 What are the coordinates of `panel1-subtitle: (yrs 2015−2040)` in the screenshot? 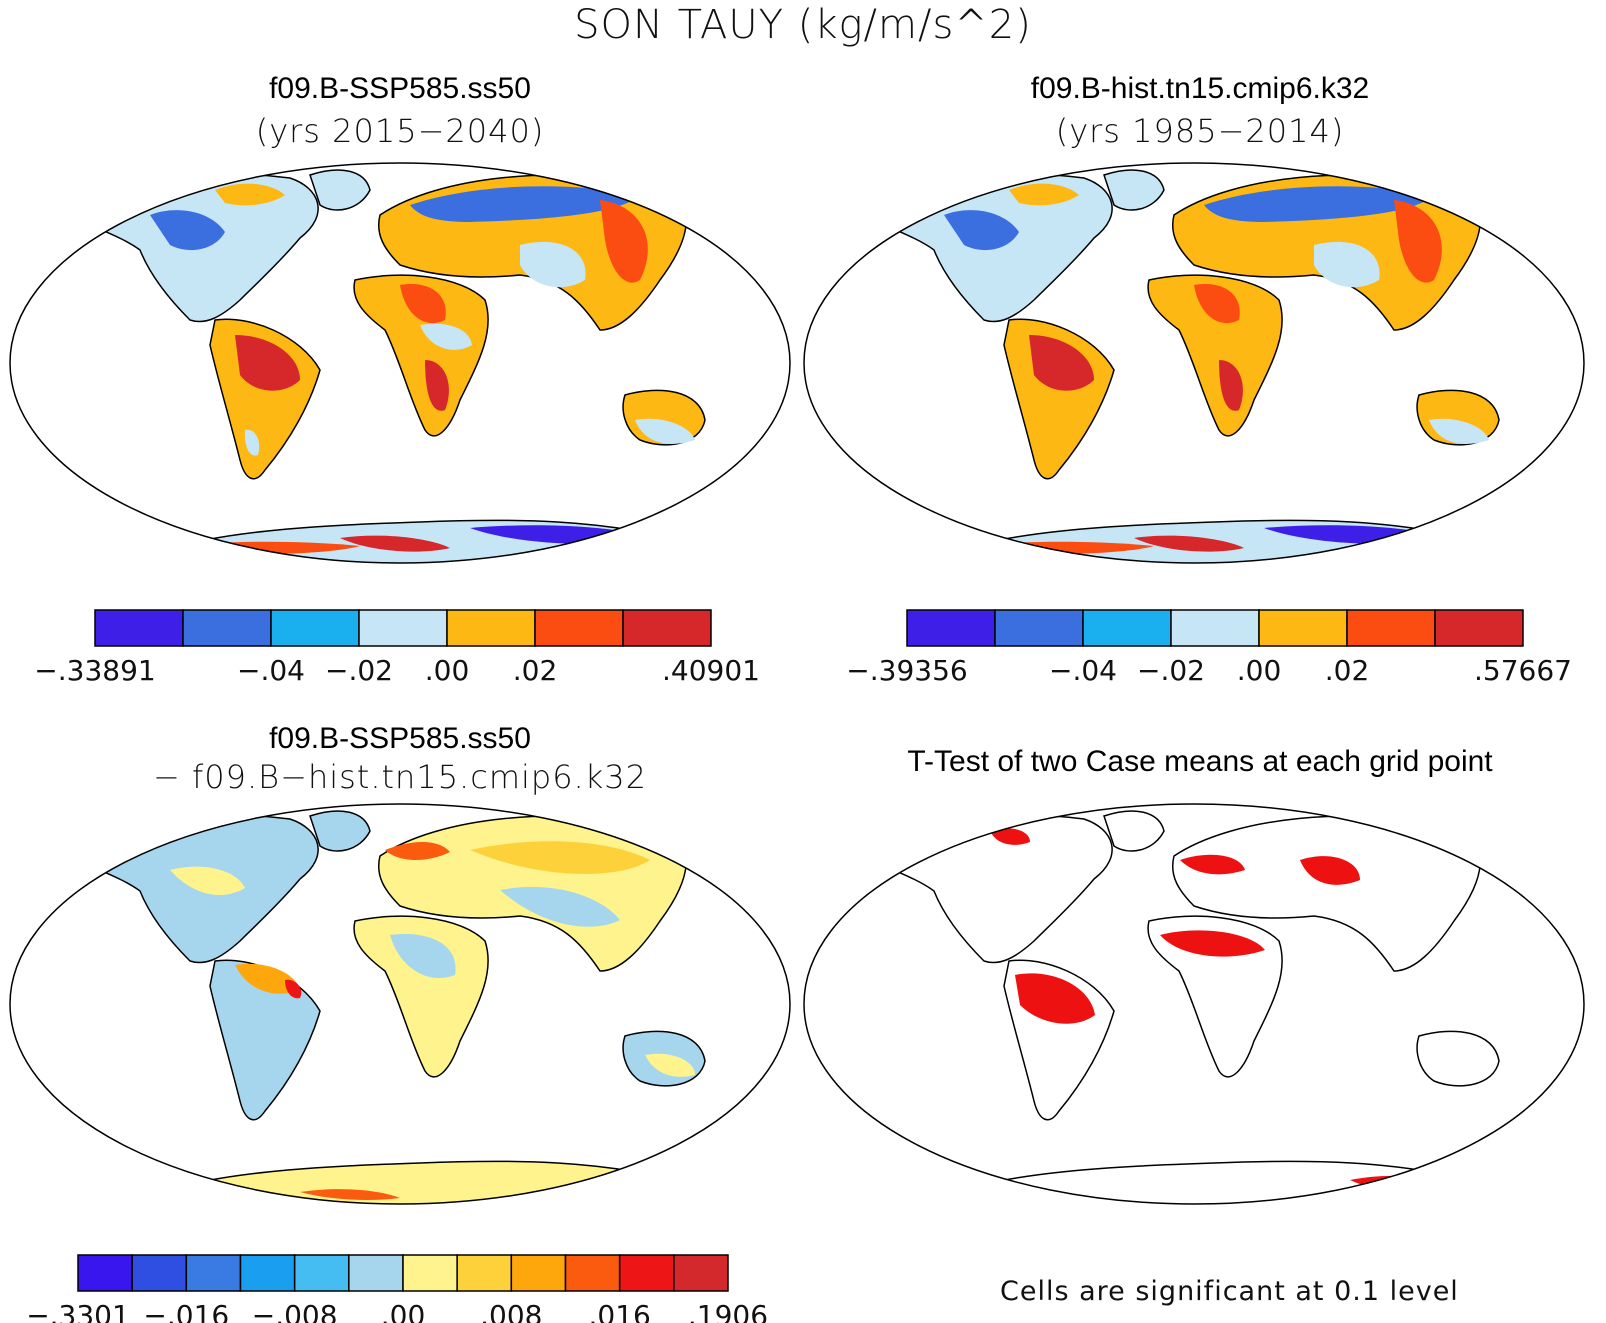 It's located at (400, 131).